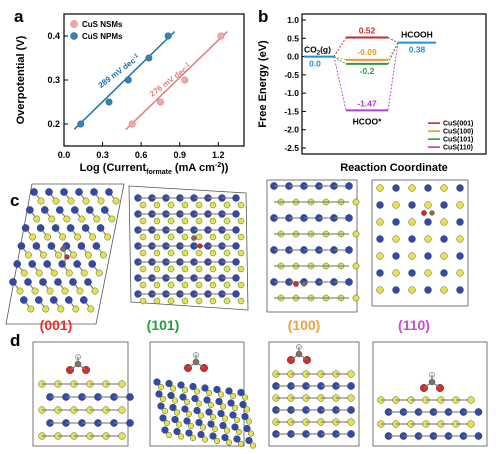 The image size is (499, 454). What do you see at coordinates (163, 325) in the screenshot?
I see `facet-label: (101)` at bounding box center [163, 325].